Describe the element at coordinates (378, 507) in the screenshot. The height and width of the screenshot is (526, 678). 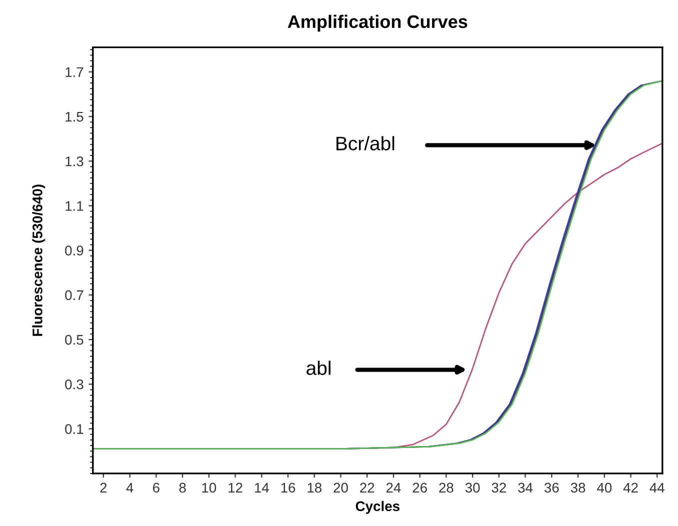
I see `x-axis-title: Cycles` at that location.